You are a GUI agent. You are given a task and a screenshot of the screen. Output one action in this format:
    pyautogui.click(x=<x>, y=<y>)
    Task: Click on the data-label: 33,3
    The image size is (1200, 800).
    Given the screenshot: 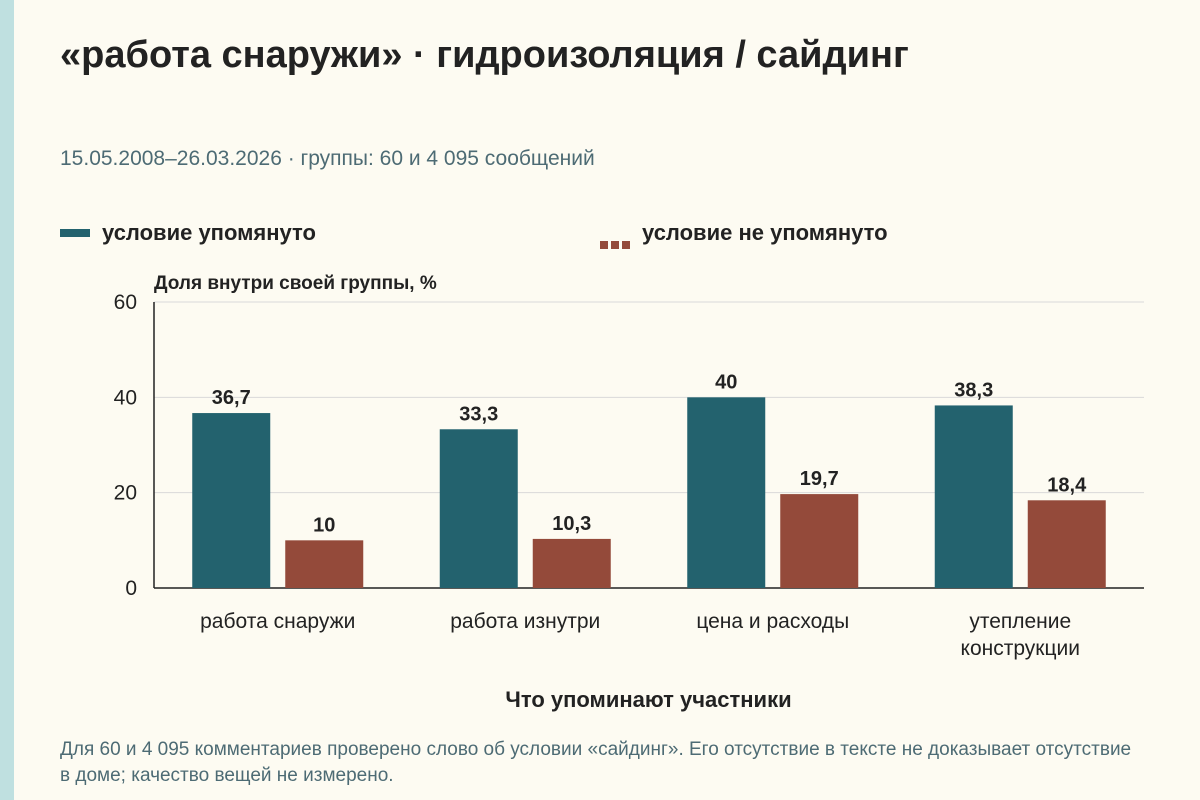 What is the action you would take?
    pyautogui.click(x=478, y=414)
    